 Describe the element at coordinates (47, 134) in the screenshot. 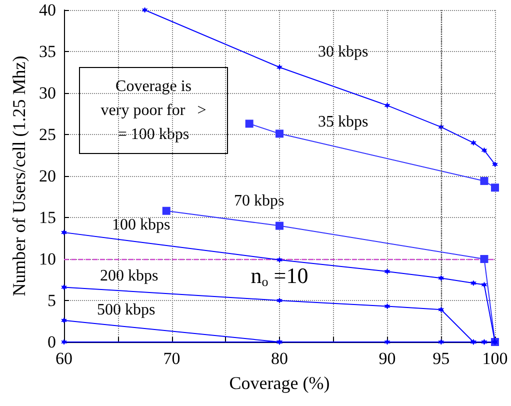

I see `y-tick-label: 25` at that location.